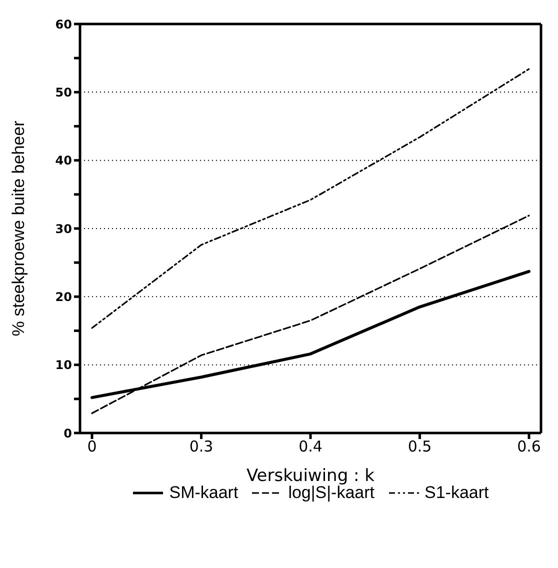 This screenshot has width=558, height=568. I want to click on y-tick-label: 0, so click(68, 433).